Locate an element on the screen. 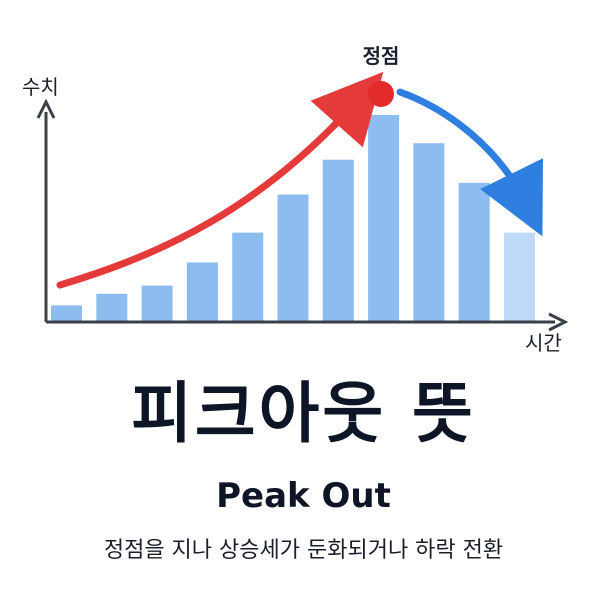 The image size is (607, 607). definition-text: 정점을 지나 상승세가 둔화되거나 하락 전환 is located at coordinates (303, 550).